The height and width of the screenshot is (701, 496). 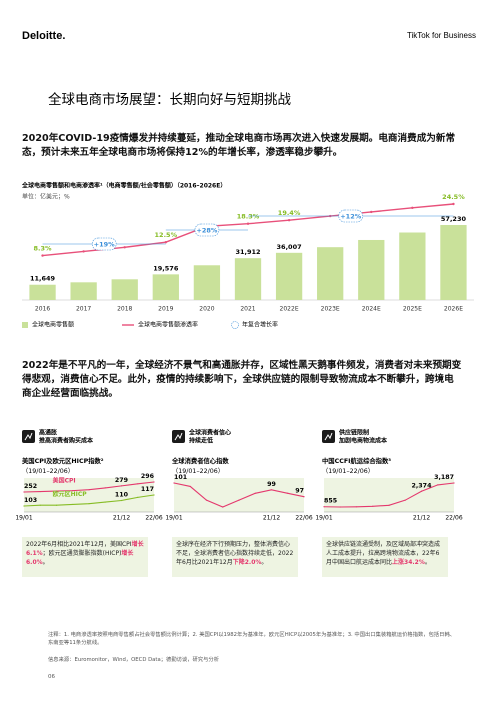 I want to click on value-label: 296, so click(x=148, y=476).